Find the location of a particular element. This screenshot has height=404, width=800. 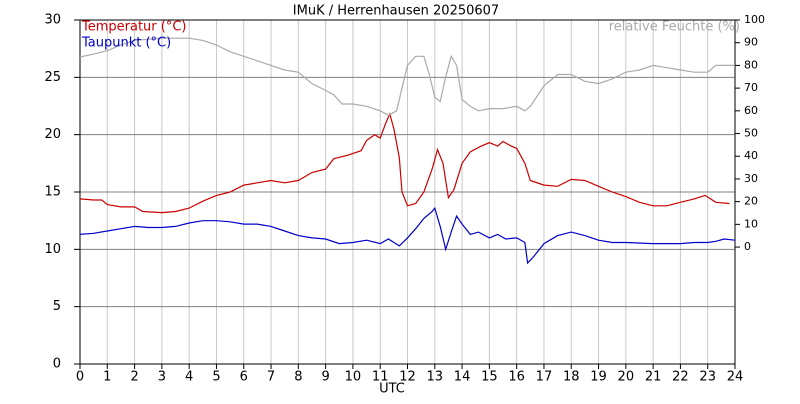

y-tick-label: 30 is located at coordinates (52, 20).